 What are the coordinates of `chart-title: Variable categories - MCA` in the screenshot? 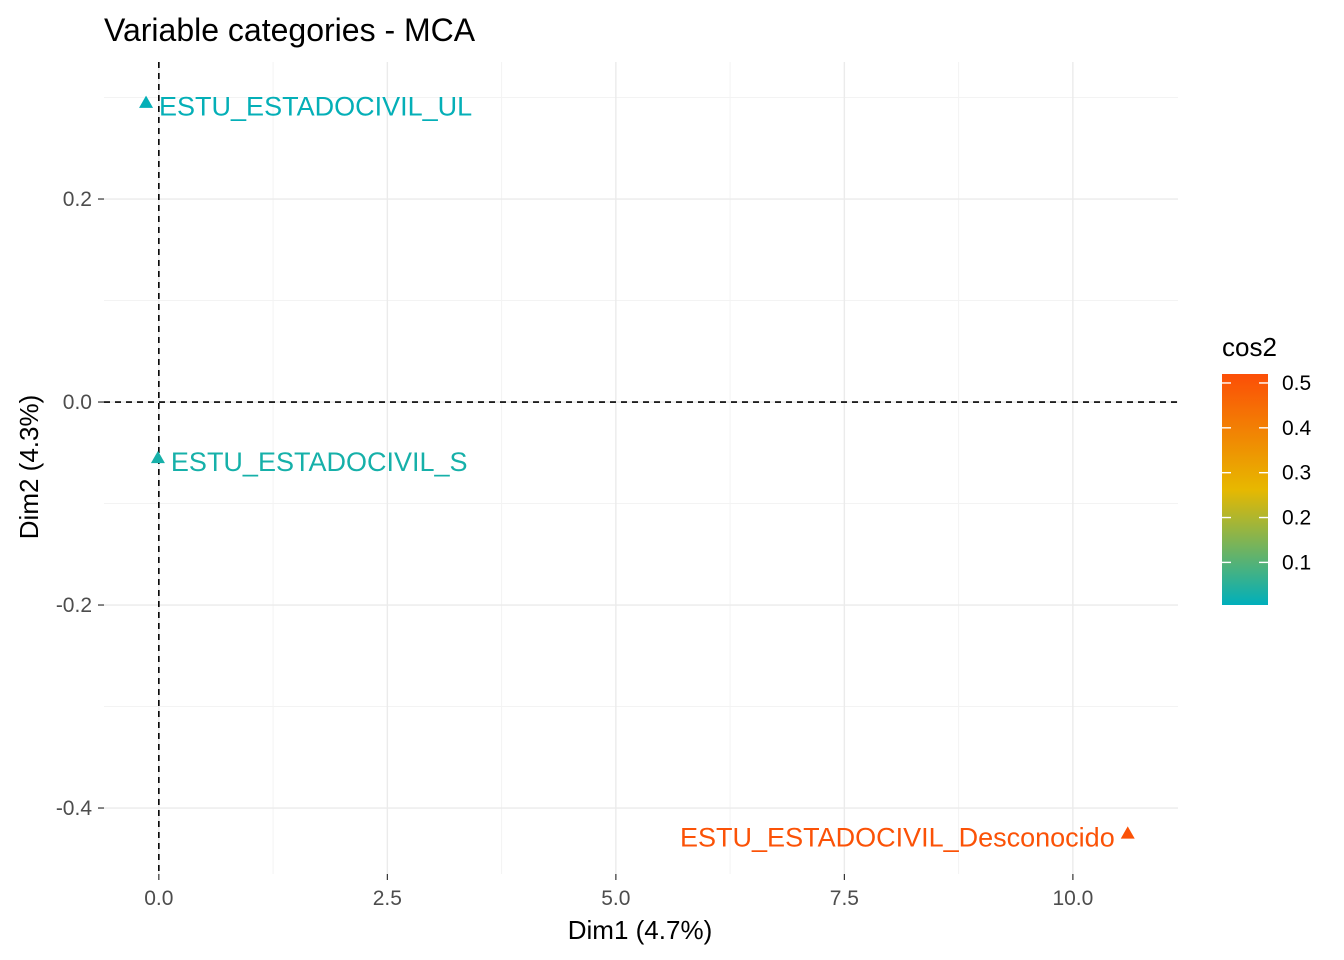 It's located at (290, 30).